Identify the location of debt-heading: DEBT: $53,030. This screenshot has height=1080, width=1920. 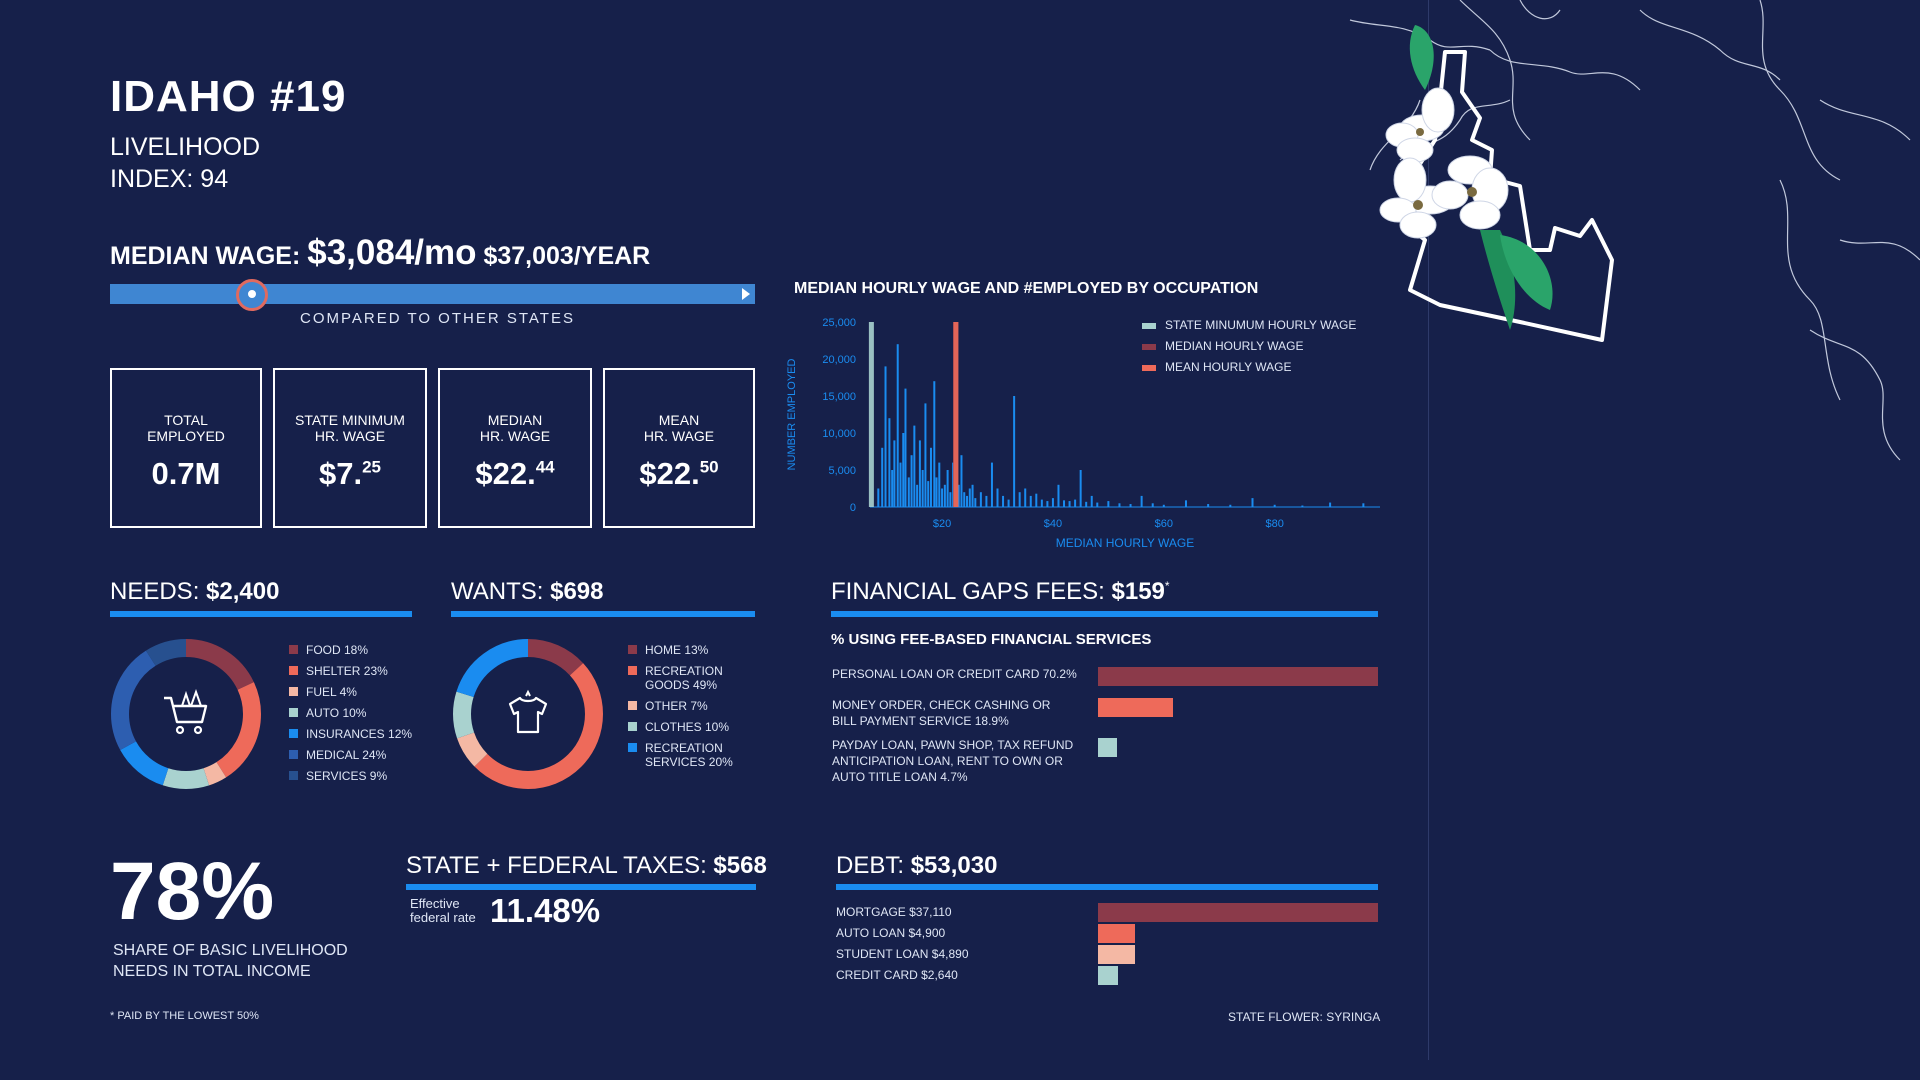
(916, 866).